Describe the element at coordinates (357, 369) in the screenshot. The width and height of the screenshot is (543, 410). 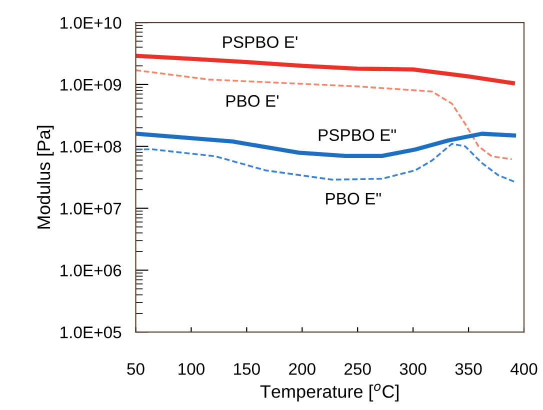
I see `x-tick-label: 250` at that location.